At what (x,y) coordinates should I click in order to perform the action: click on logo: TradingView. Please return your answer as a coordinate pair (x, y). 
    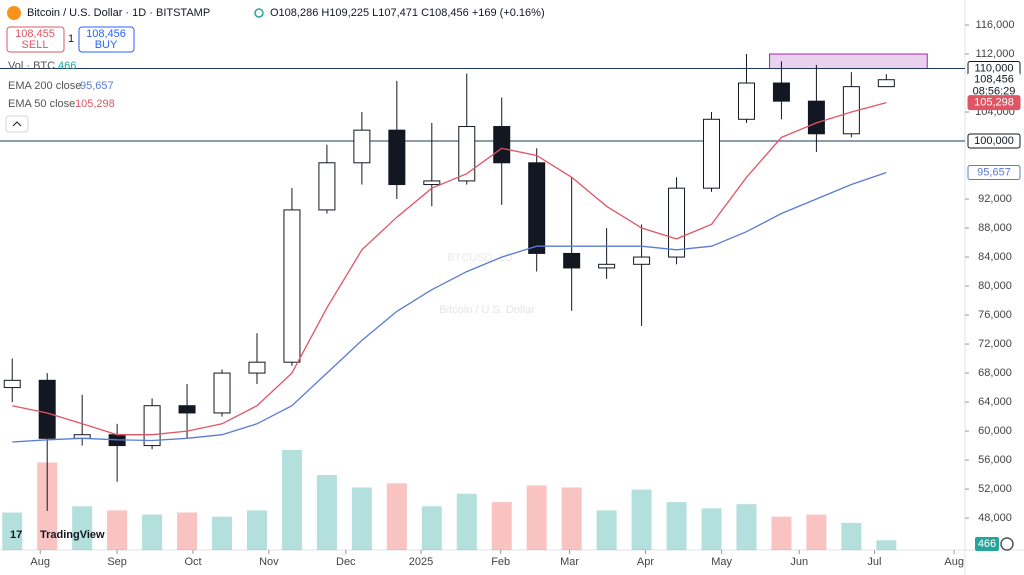
    Looking at the image, I should click on (72, 535).